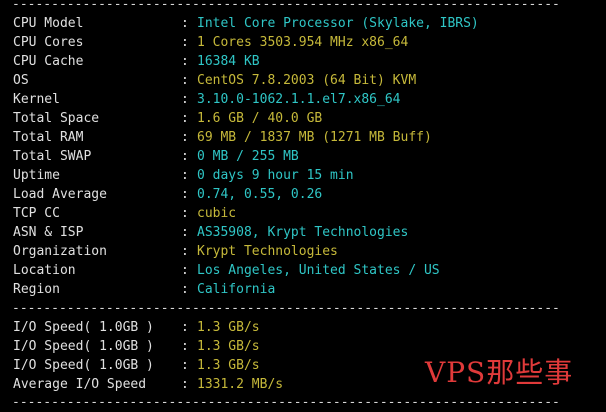 The image size is (606, 412). Describe the element at coordinates (275, 175) in the screenshot. I see `info-value: 0 days 9 hour 15 min` at that location.